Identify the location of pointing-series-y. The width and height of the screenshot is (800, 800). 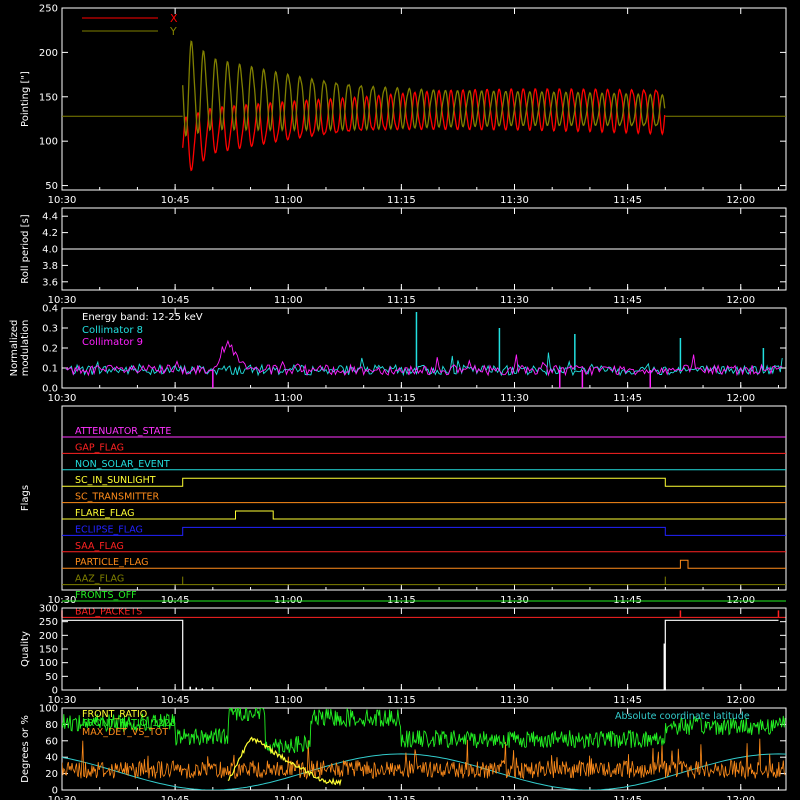
(424, 88).